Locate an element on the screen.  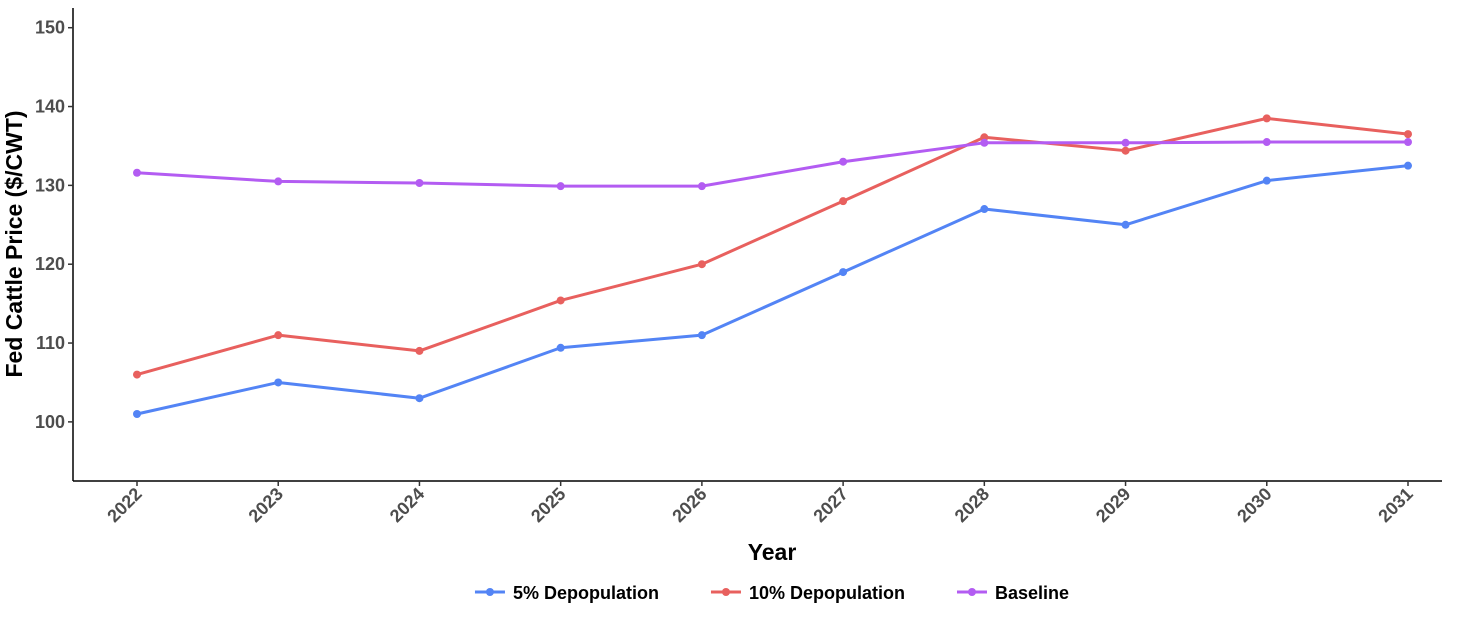
x-tick-label: 2025 is located at coordinates (548, 505).